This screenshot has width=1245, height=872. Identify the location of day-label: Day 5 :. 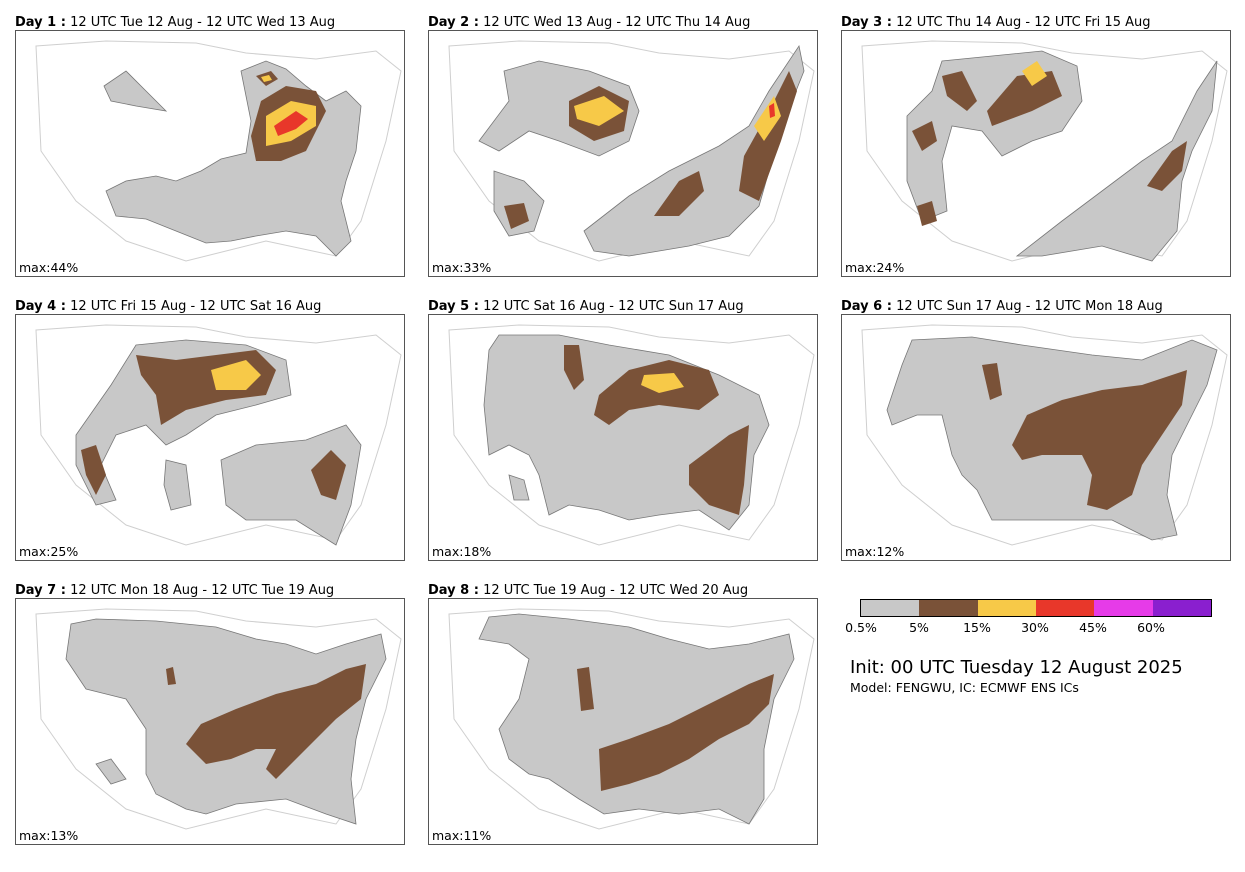
(453, 306).